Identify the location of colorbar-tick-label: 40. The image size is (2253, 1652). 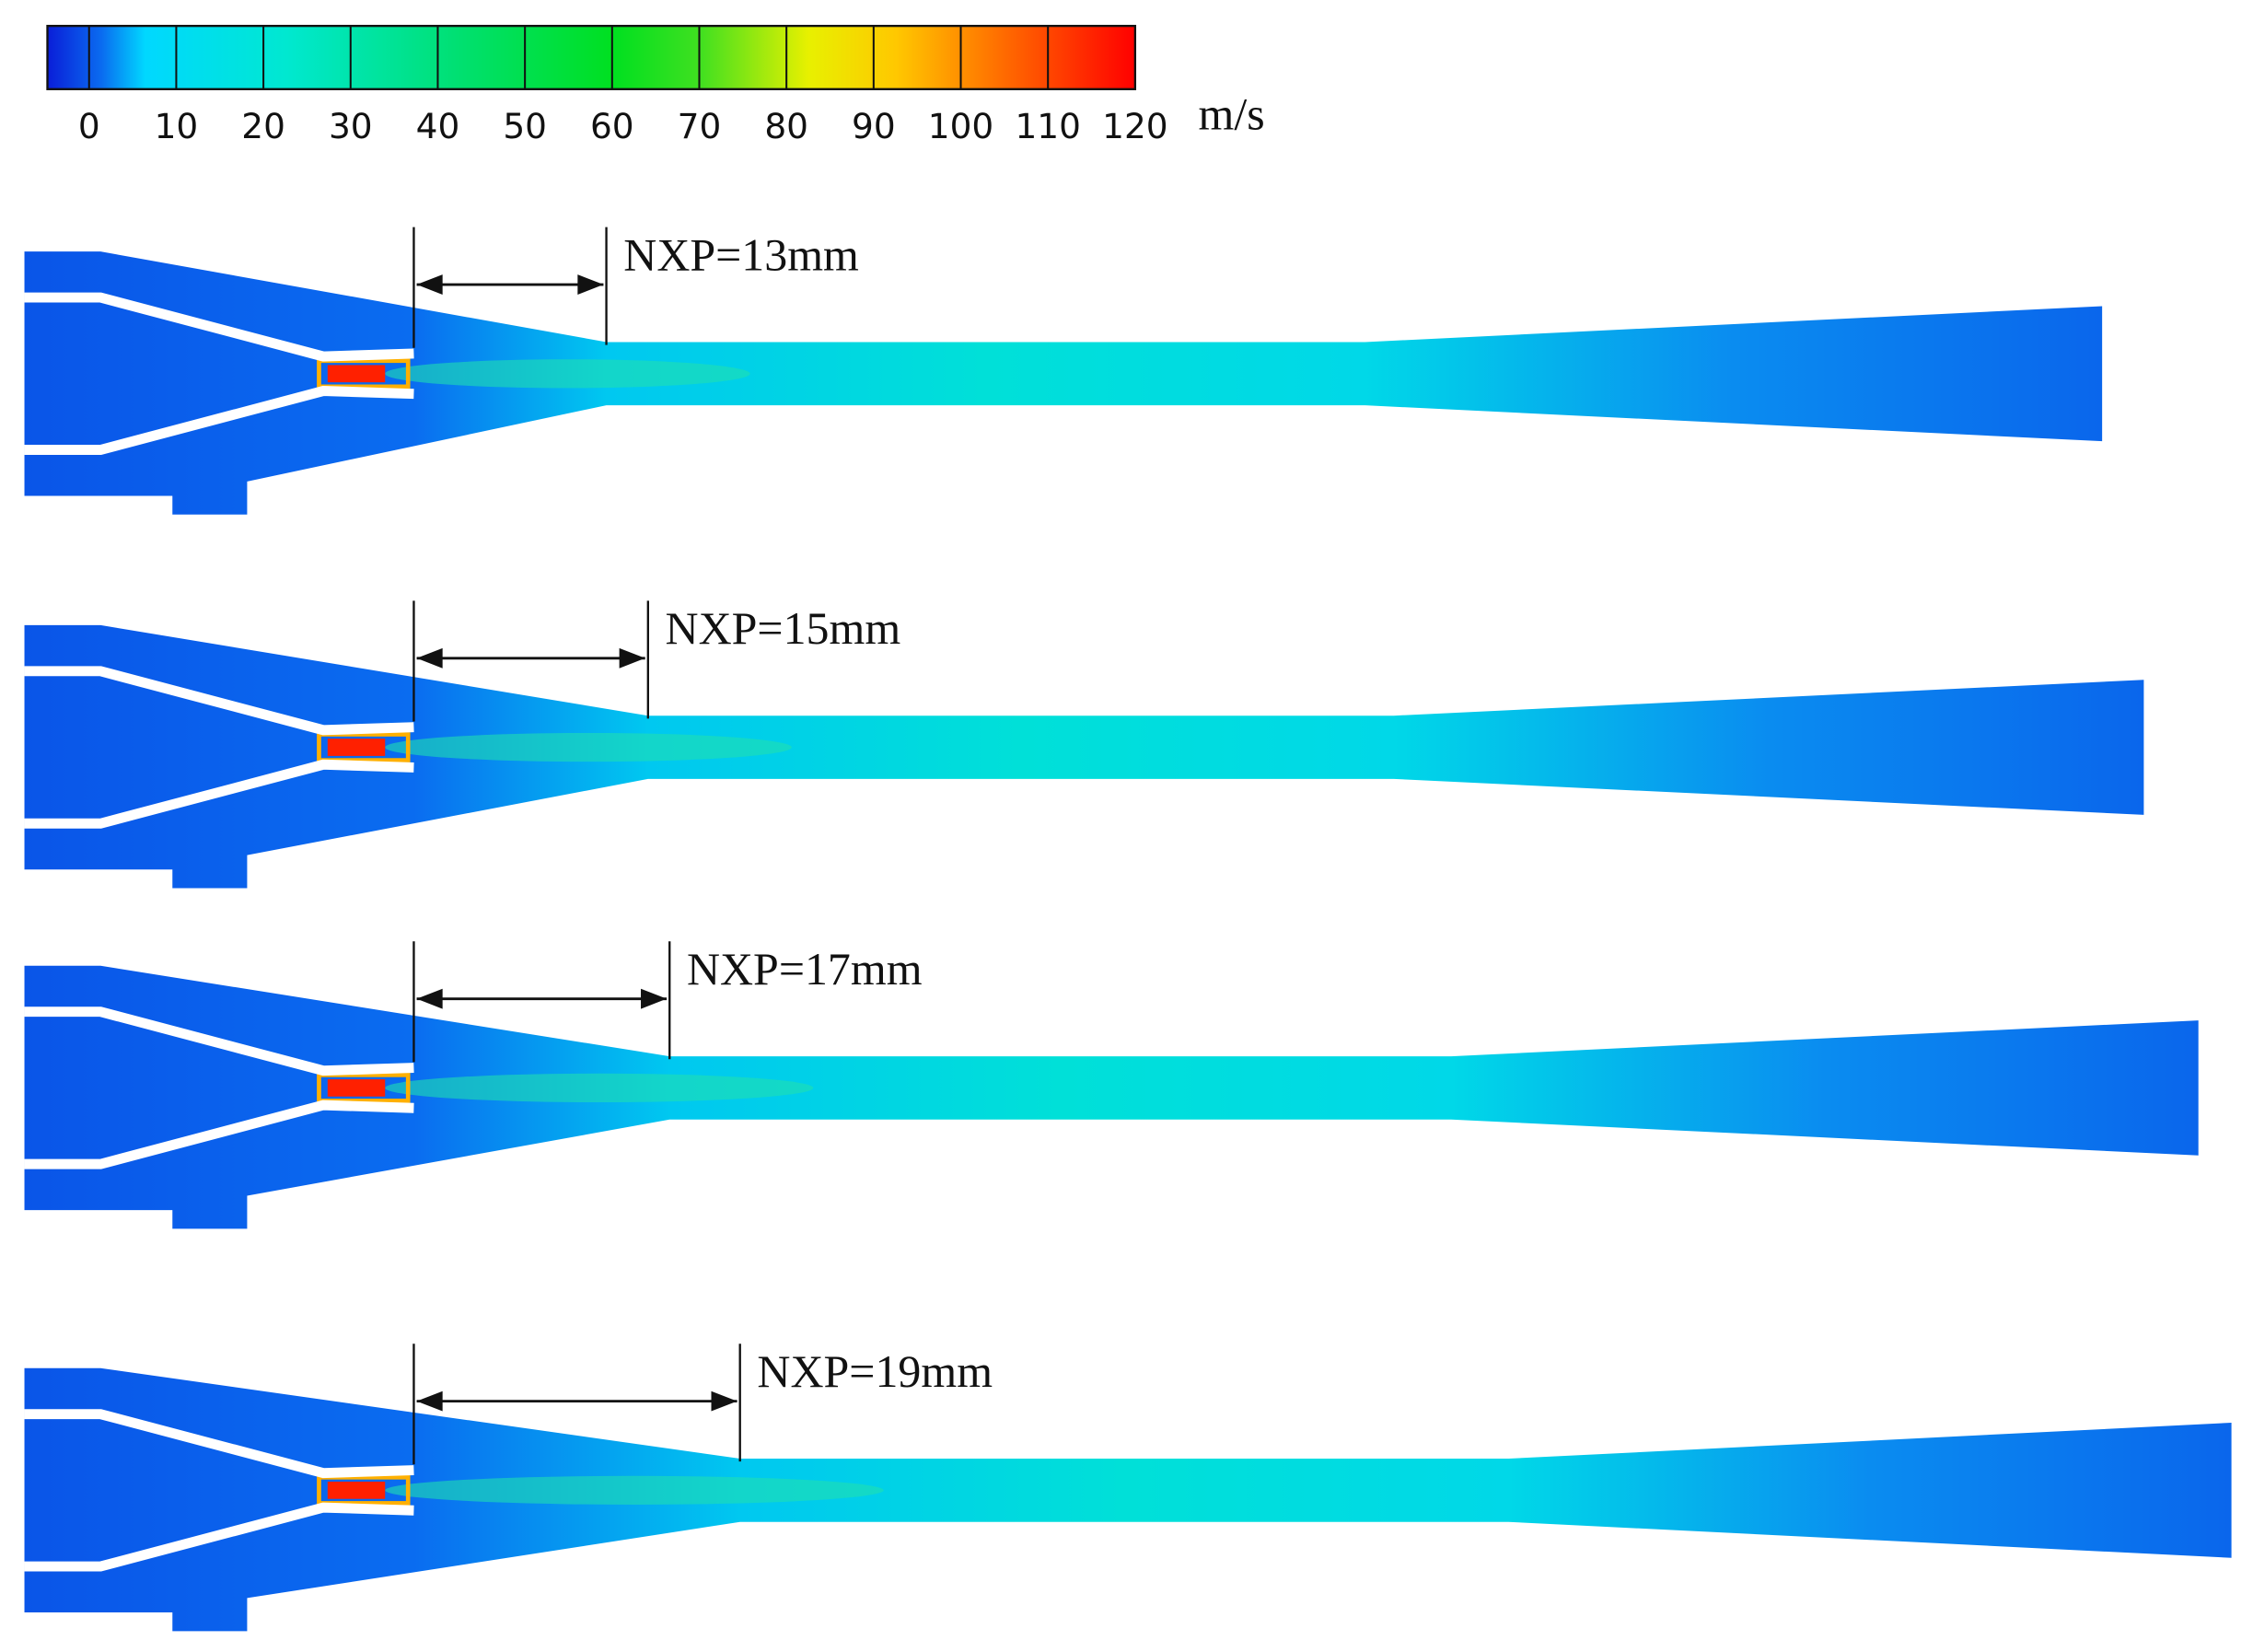
(438, 126).